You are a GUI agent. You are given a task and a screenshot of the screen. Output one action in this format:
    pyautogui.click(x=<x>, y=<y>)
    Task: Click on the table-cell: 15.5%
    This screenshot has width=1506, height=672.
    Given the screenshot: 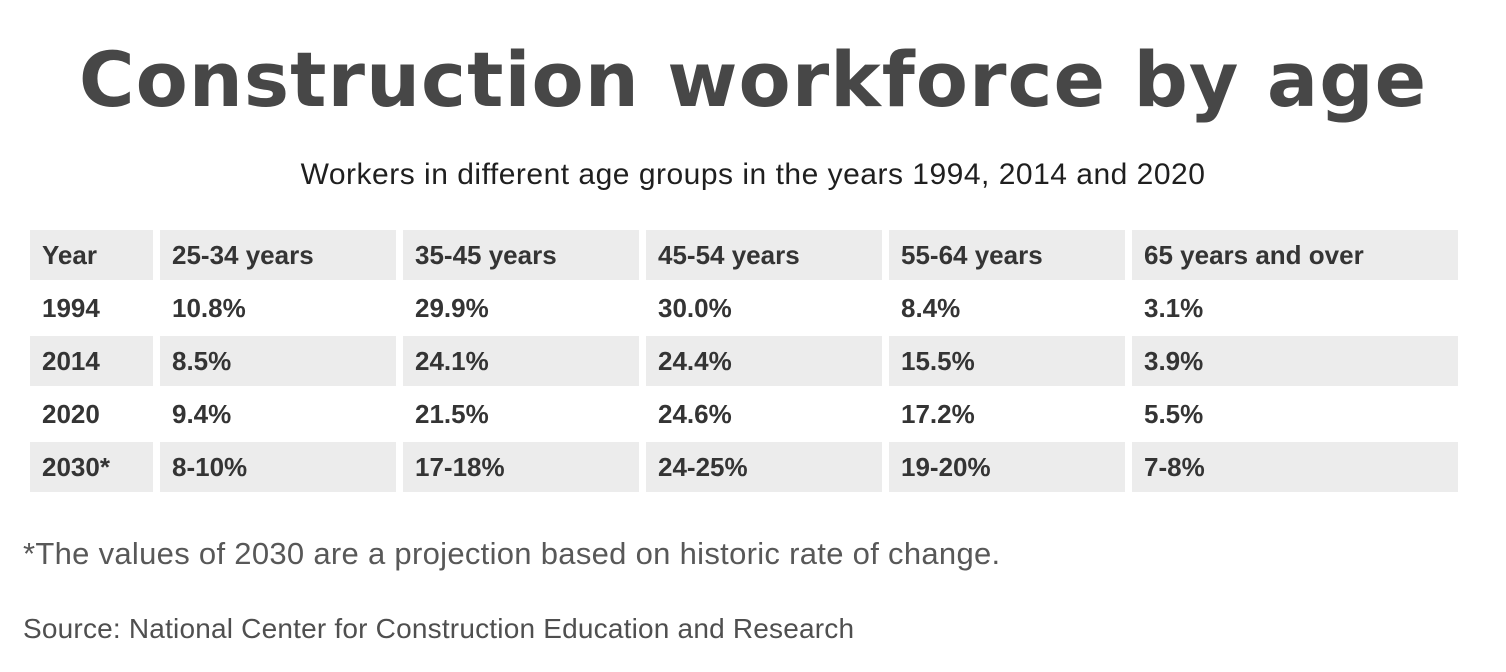 What is the action you would take?
    pyautogui.click(x=1007, y=361)
    